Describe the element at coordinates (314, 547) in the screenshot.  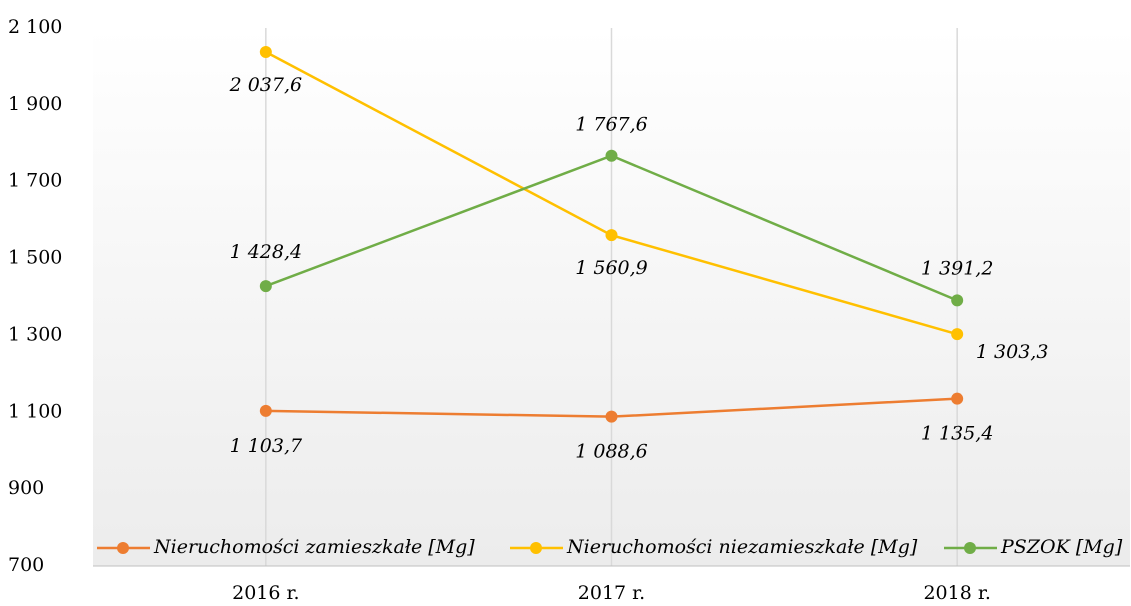
I see `legend-label: Nieruchomości zamieszkałe [Mg]` at that location.